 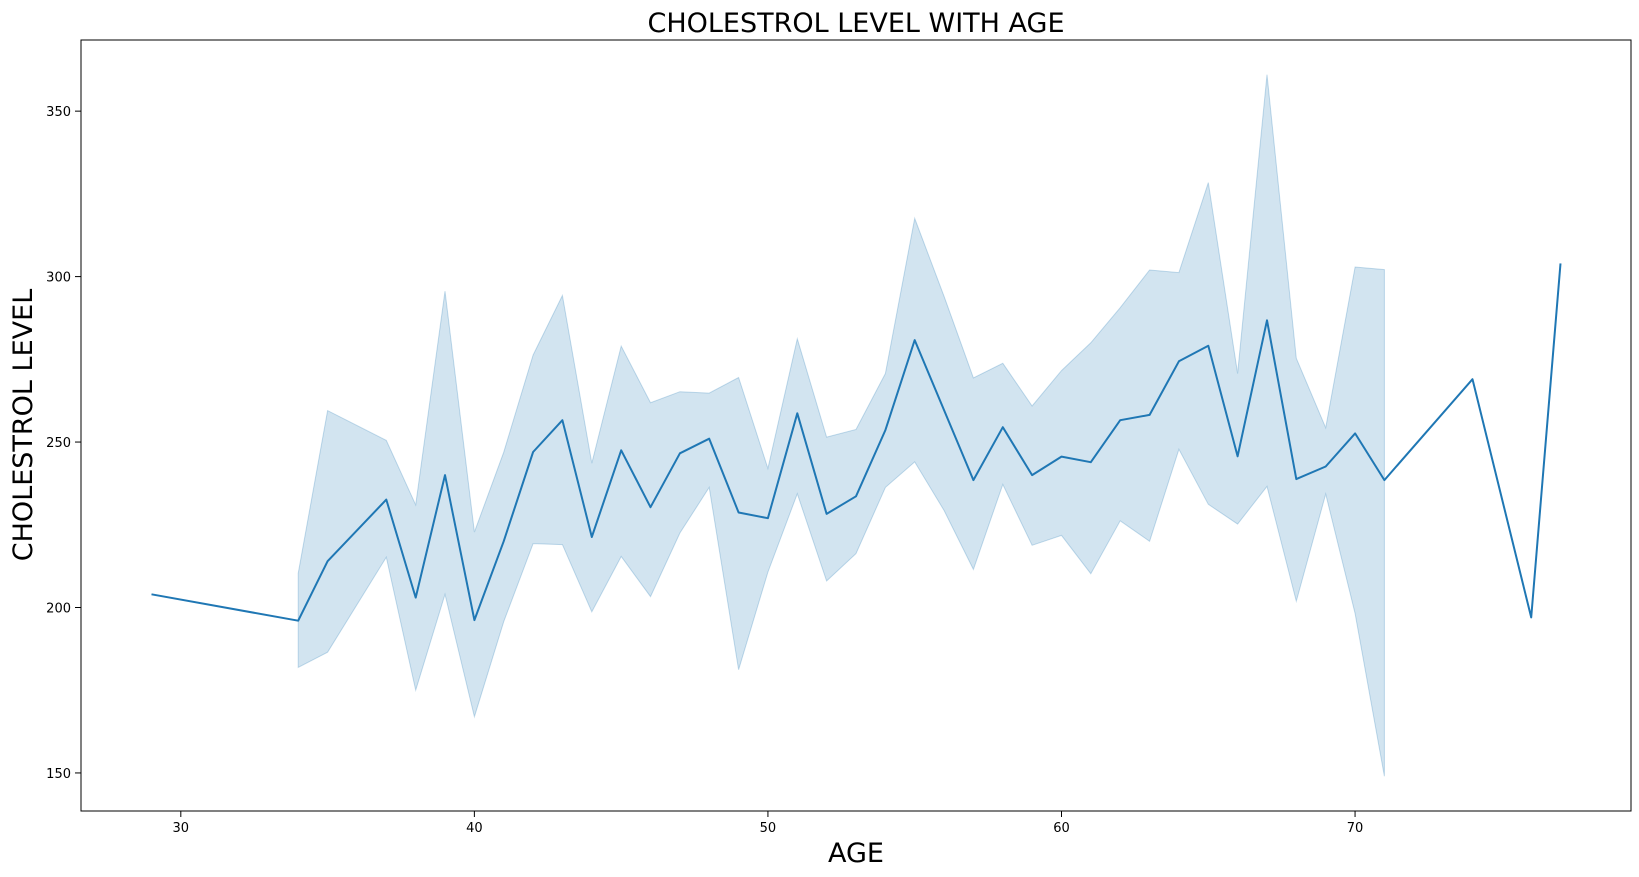 What do you see at coordinates (23, 425) in the screenshot?
I see `y-axis-label: CHOLESTROL LEVEL` at bounding box center [23, 425].